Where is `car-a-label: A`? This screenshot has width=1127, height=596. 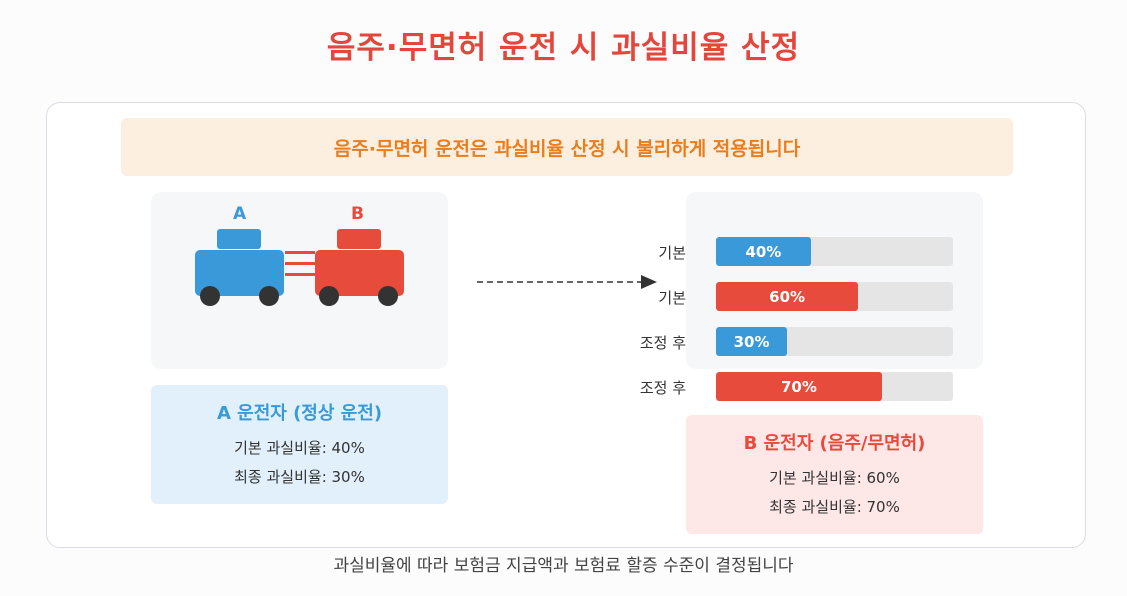
car-a-label: A is located at coordinates (240, 214).